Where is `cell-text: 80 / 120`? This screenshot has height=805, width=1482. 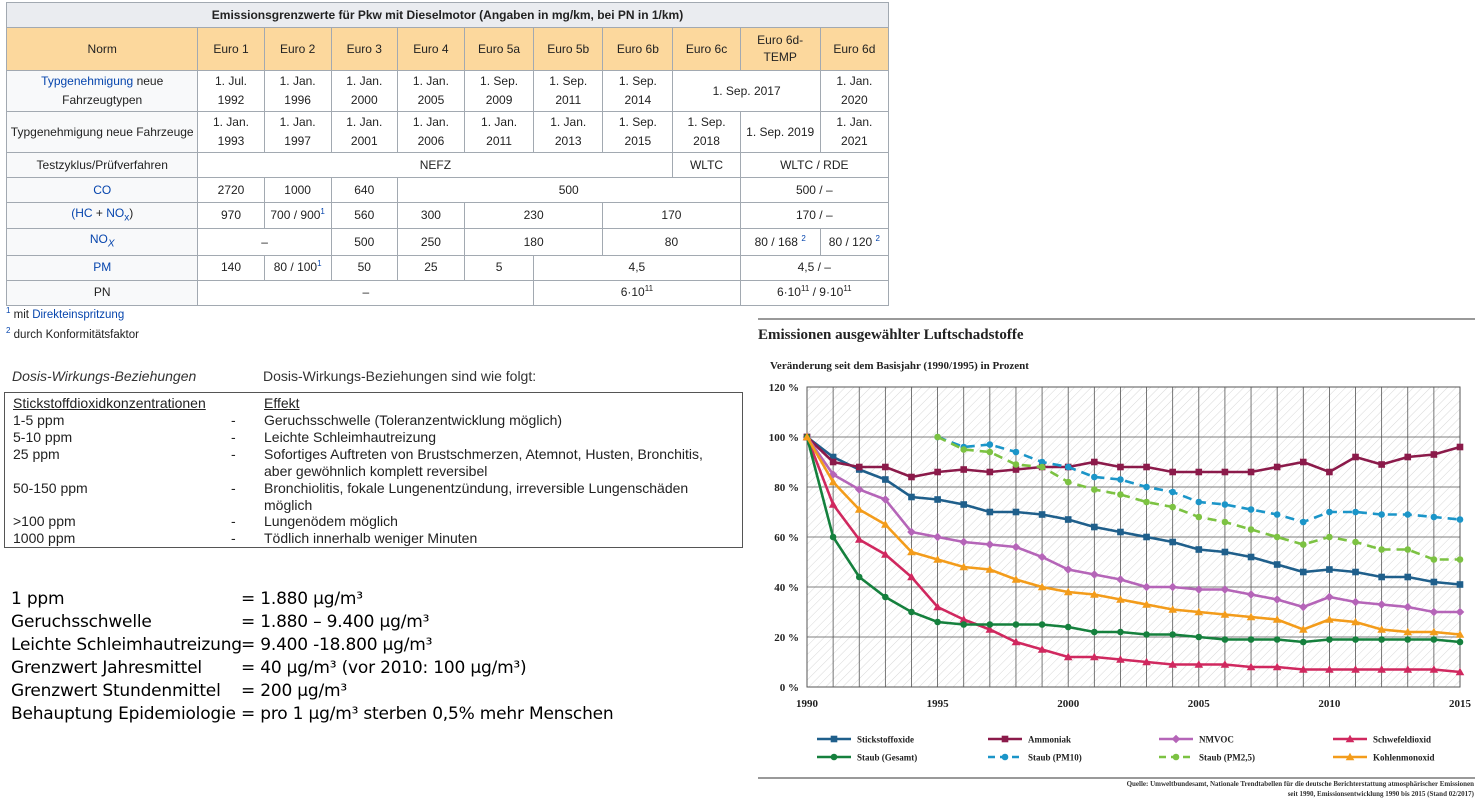
cell-text: 80 / 120 is located at coordinates (852, 241).